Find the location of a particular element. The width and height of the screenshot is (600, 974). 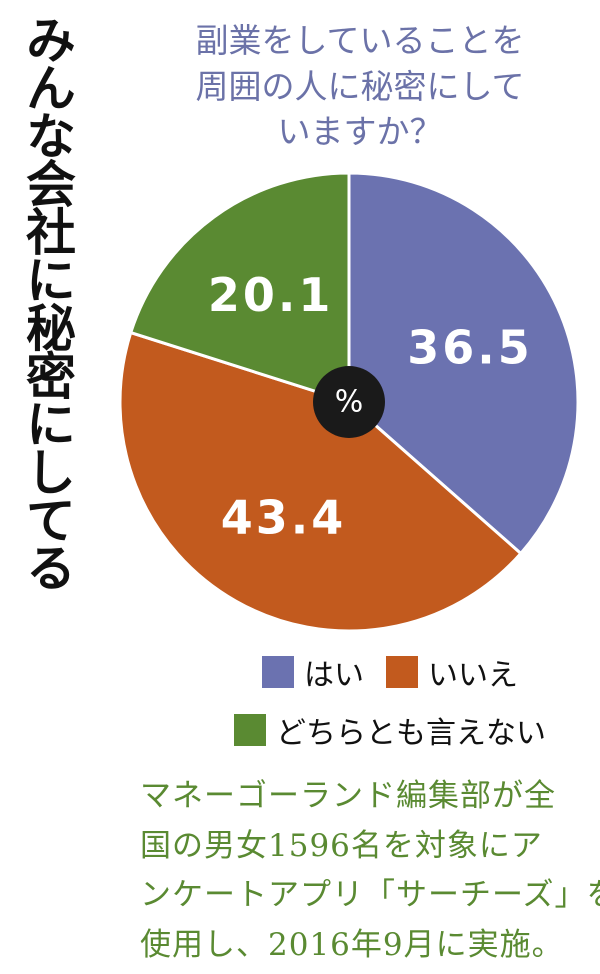

note-line-3: ンケートアプリ「サーチーズ」を is located at coordinates (370, 895).